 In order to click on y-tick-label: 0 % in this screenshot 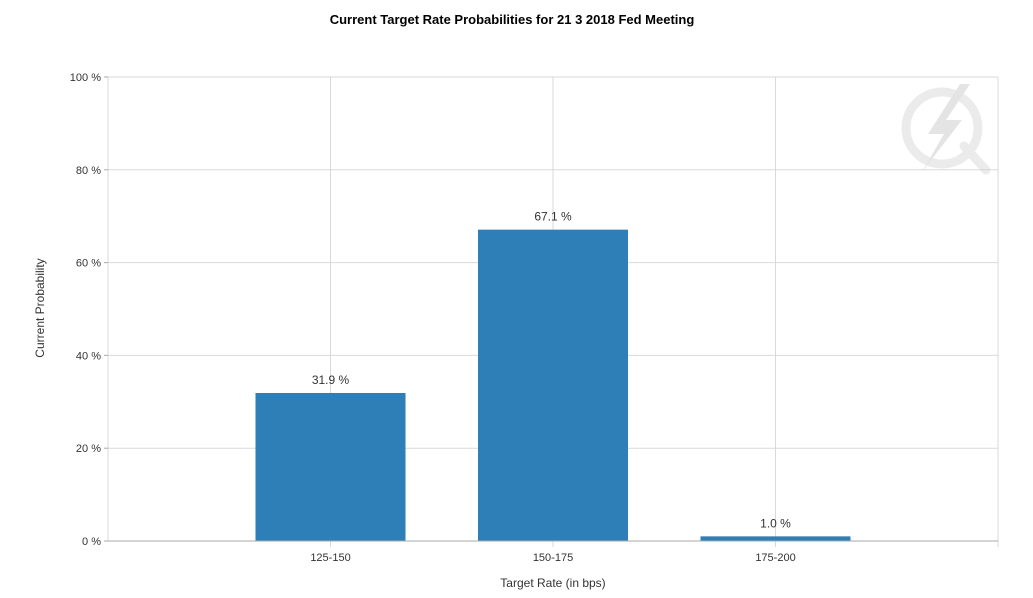, I will do `click(91, 542)`.